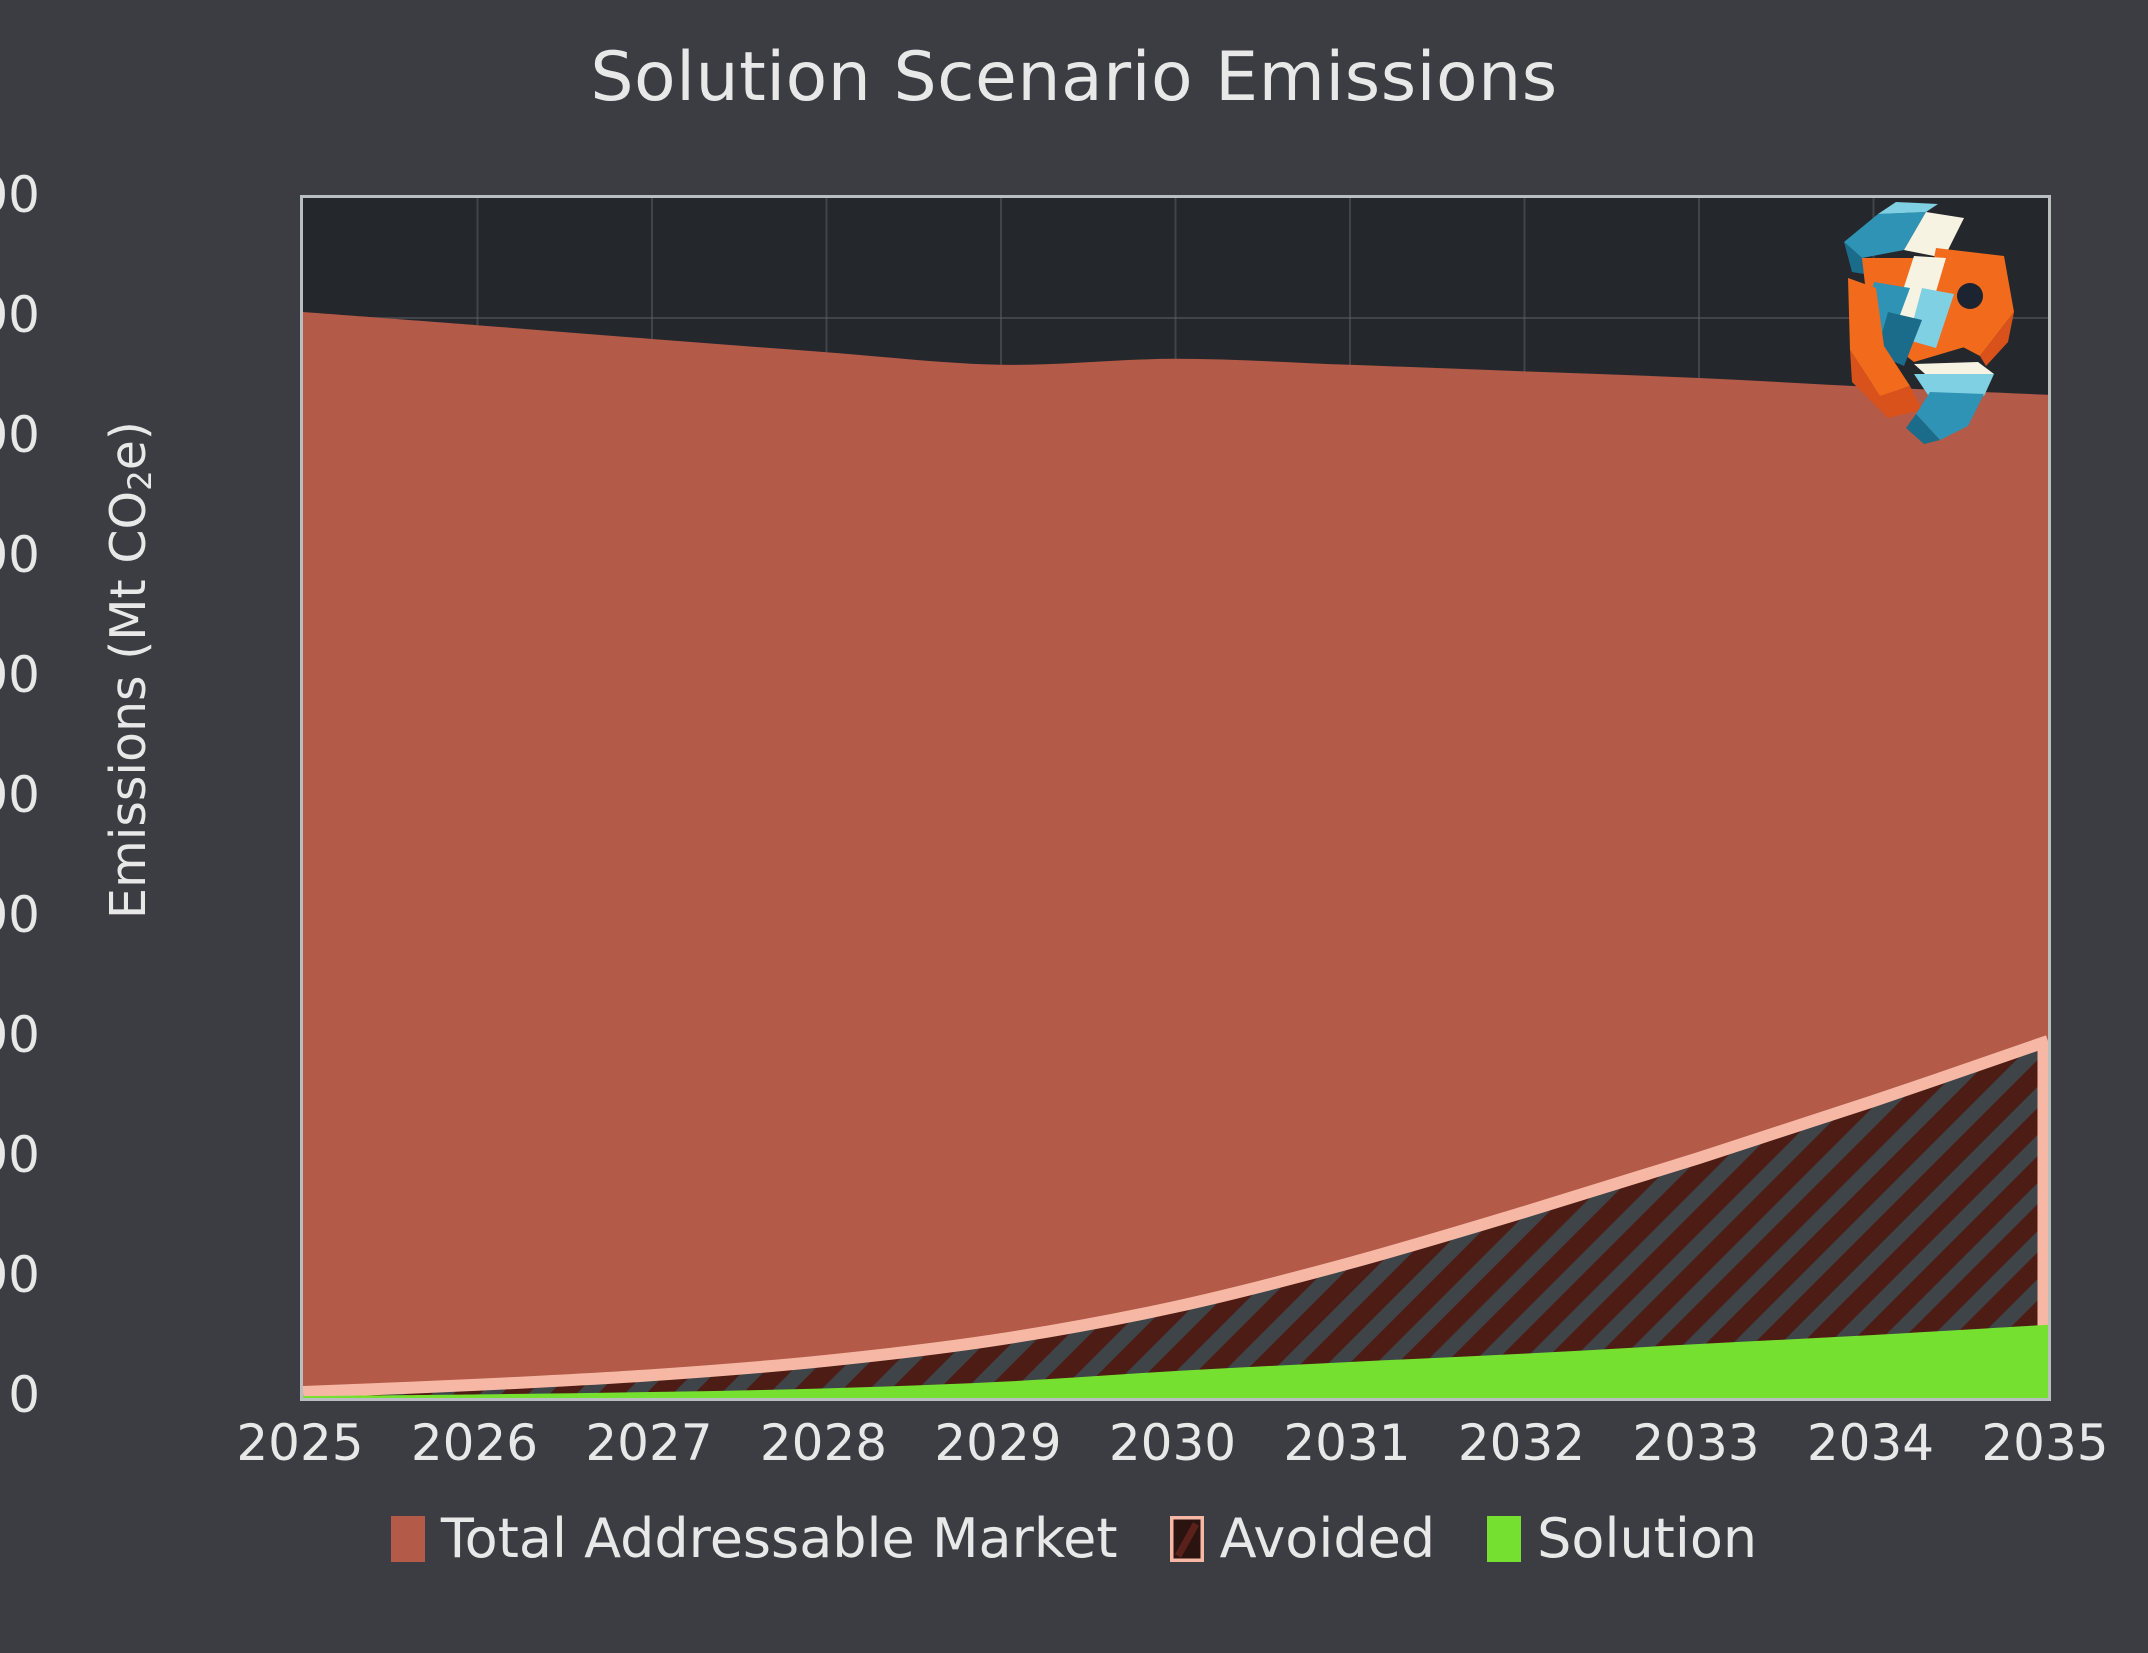 The image size is (2148, 1653). Describe the element at coordinates (1521, 1443) in the screenshot. I see `x-axis-tick-label: 2032` at that location.